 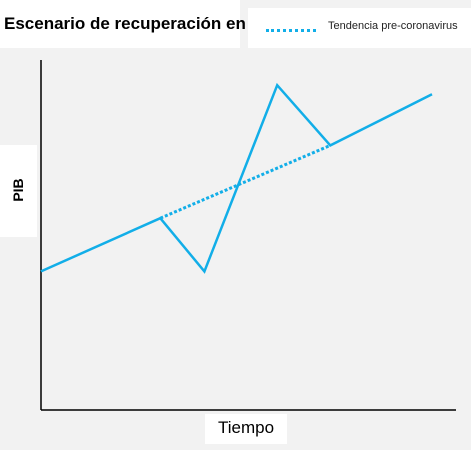 What do you see at coordinates (393, 26) in the screenshot?
I see `legend-label: Tendencia pre-coronavirus` at bounding box center [393, 26].